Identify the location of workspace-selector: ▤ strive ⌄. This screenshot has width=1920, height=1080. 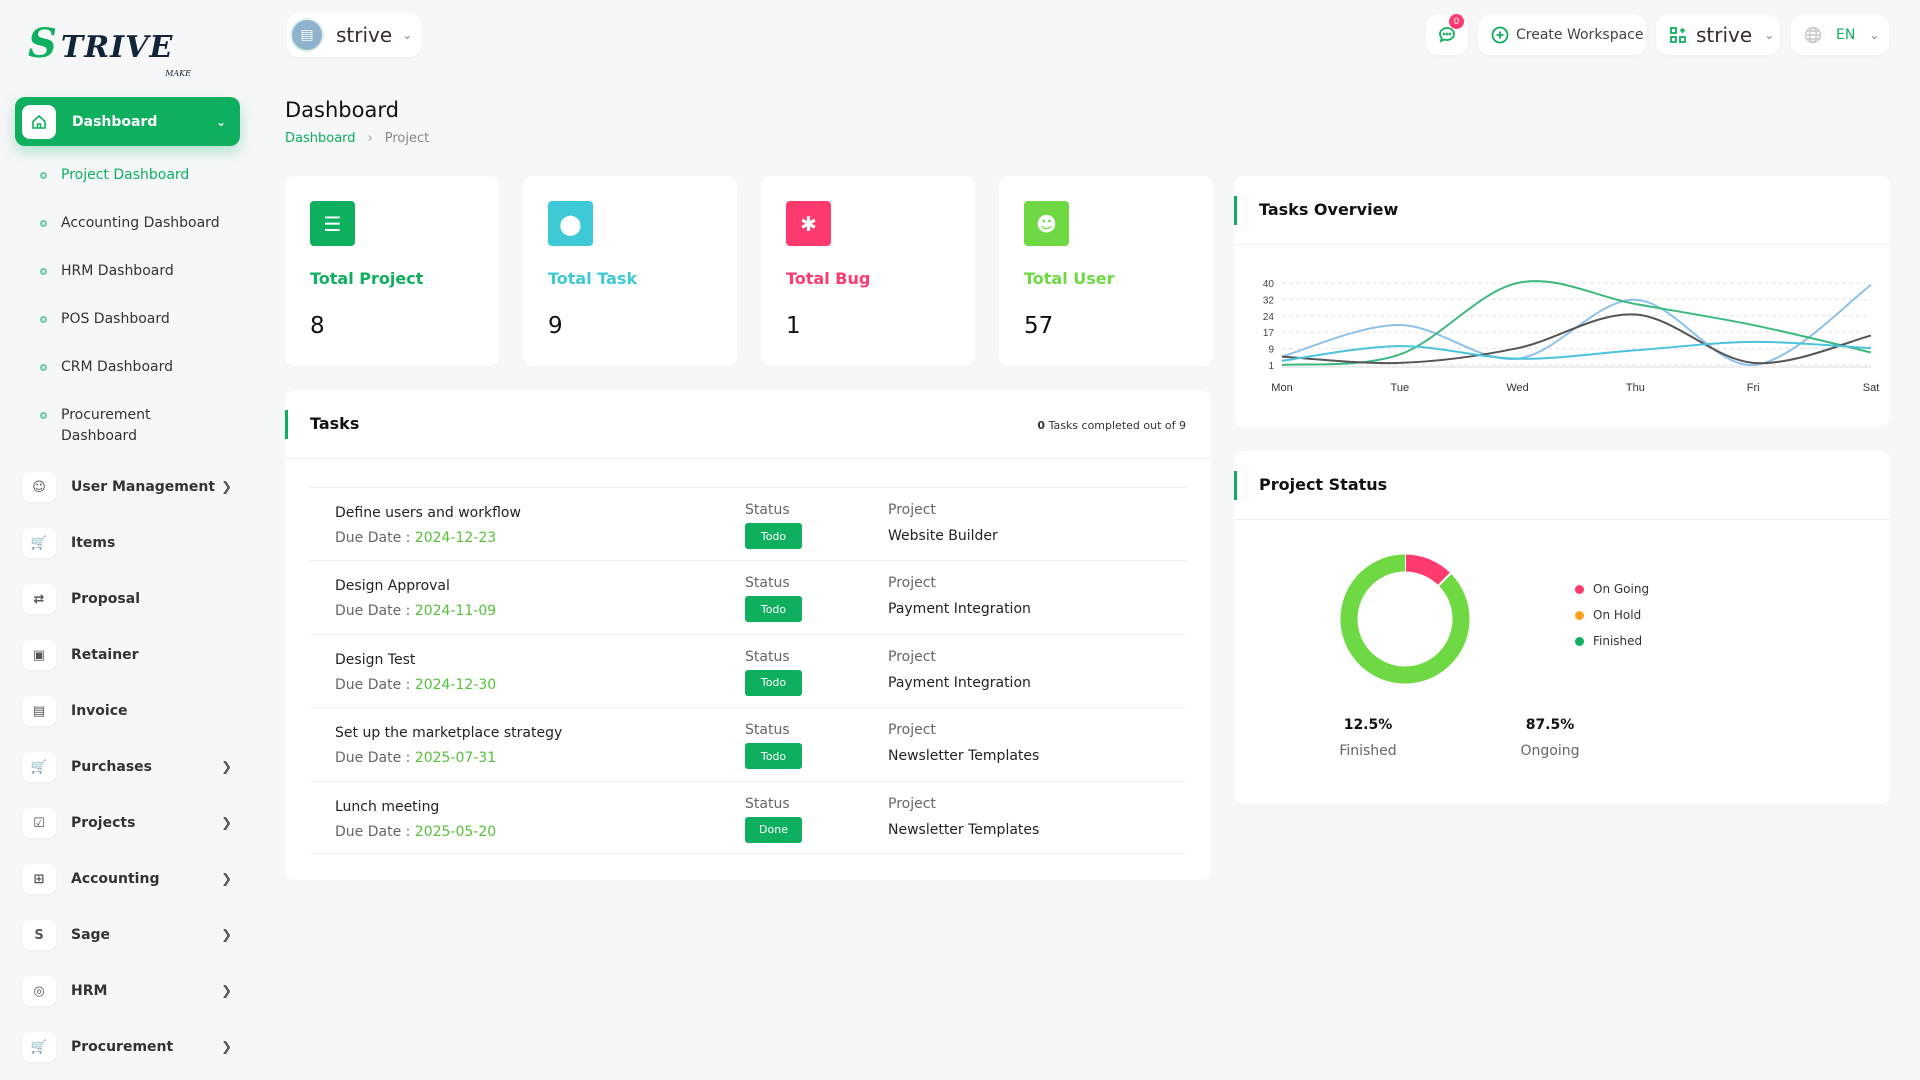
(354, 35).